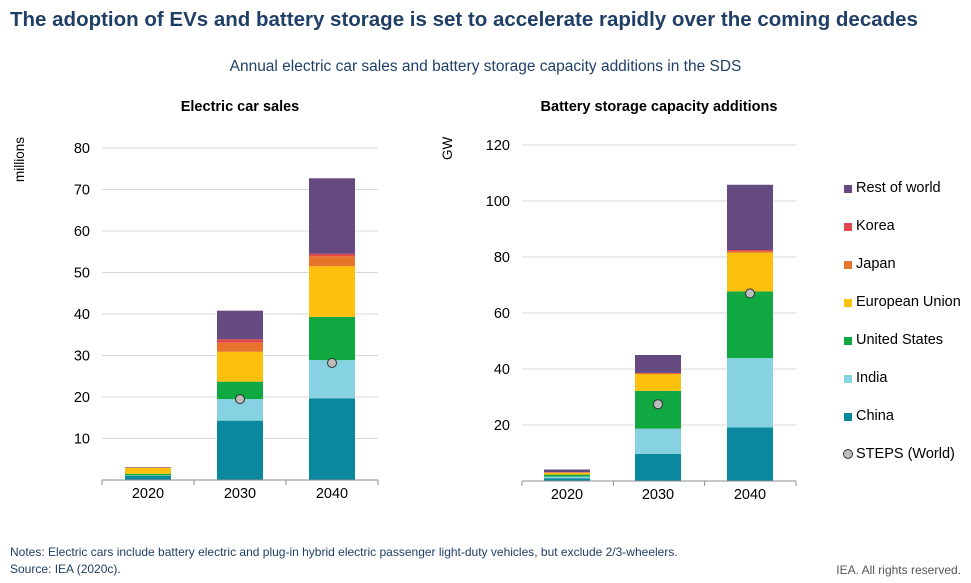 Image resolution: width=971 pixels, height=583 pixels. What do you see at coordinates (848, 454) in the screenshot?
I see `steps-marker-icon` at bounding box center [848, 454].